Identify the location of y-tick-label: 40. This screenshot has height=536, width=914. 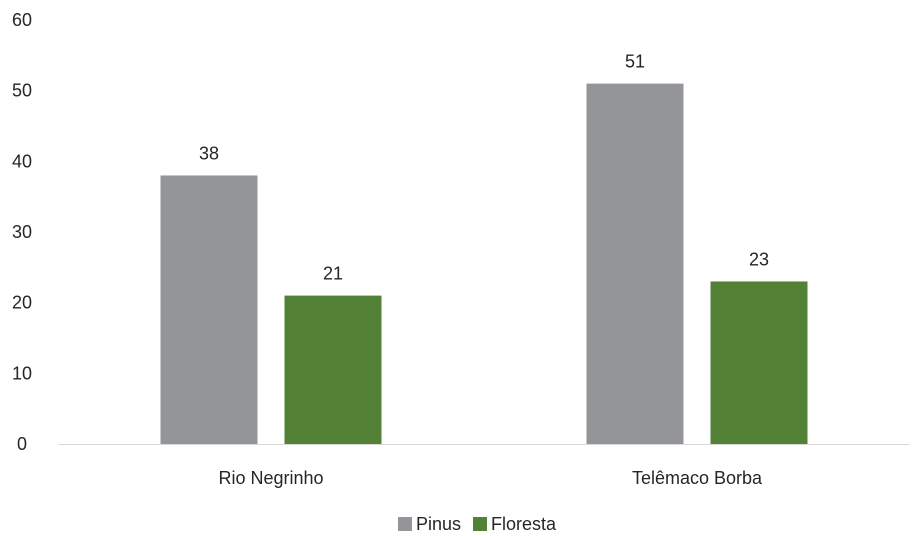
(22, 161).